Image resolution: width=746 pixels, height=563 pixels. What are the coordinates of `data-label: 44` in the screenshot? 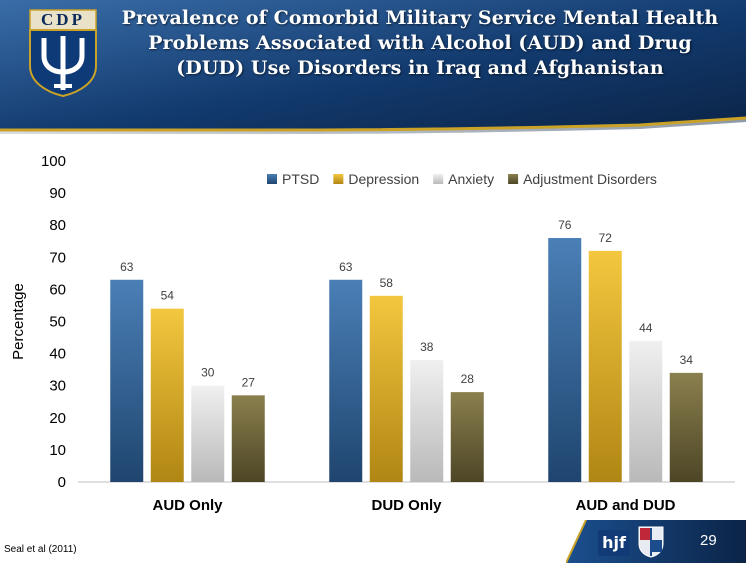 It's located at (646, 328).